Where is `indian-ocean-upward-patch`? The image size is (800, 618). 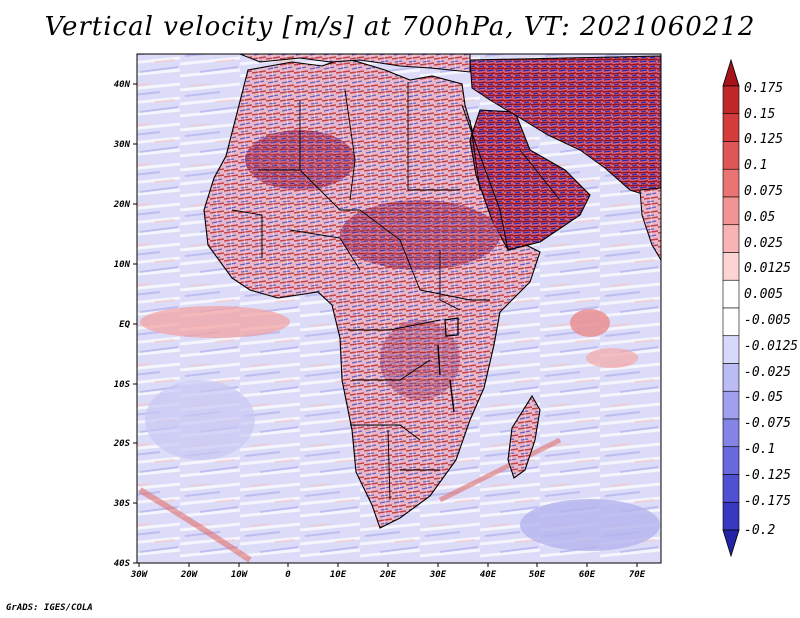 indian-ocean-upward-patch is located at coordinates (590, 323).